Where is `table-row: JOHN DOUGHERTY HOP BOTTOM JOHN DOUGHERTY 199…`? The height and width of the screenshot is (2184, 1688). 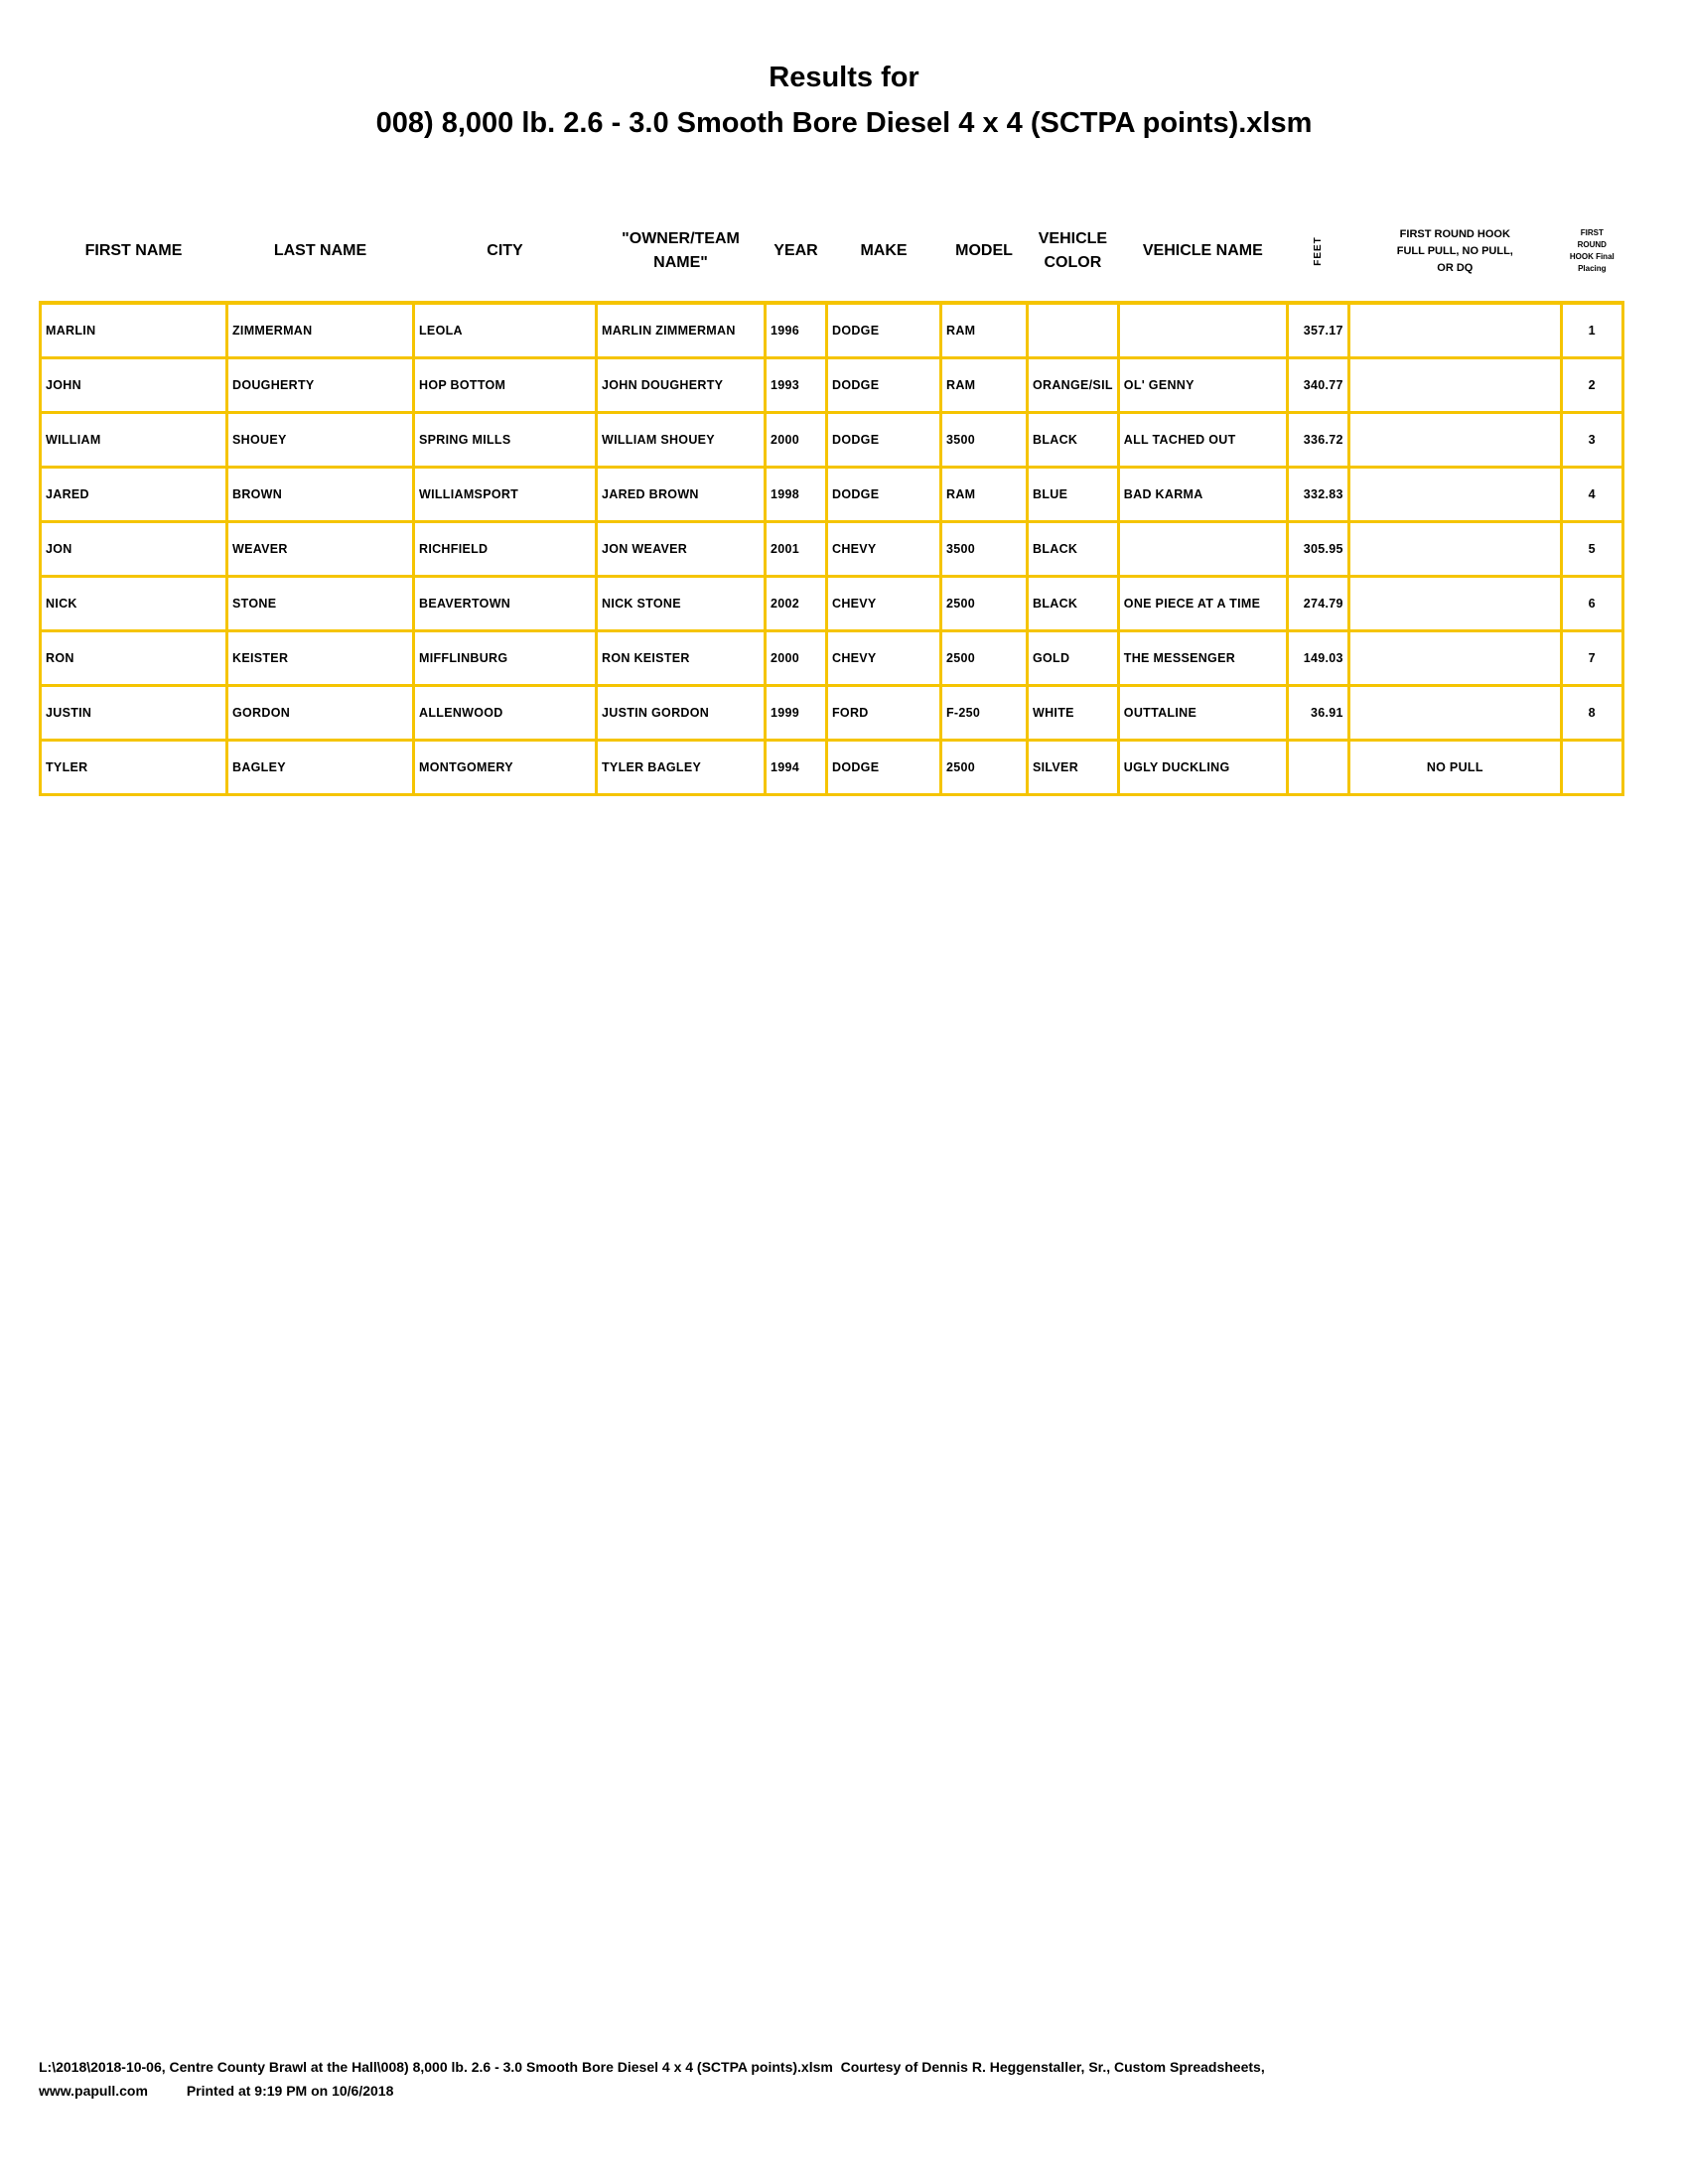
table-row: JOHN DOUGHERTY HOP BOTTOM JOHN DOUGHERTY 199… is located at coordinates (831, 385).